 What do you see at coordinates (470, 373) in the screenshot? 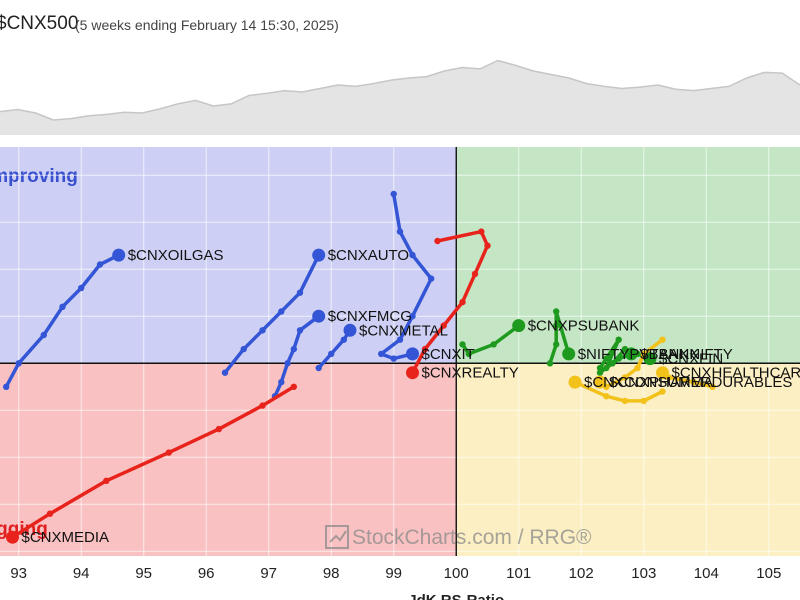
I see `label-cnxrealty: $CNXREALTY` at bounding box center [470, 373].